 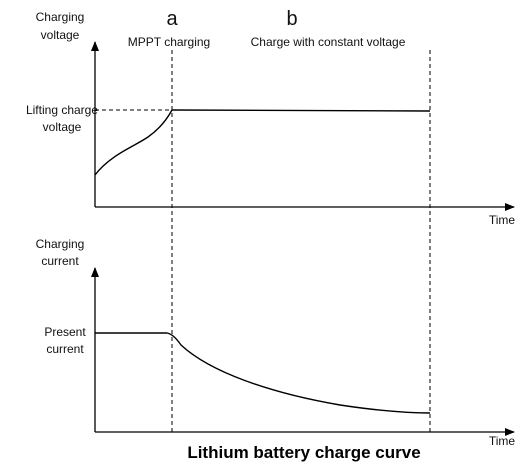 What do you see at coordinates (62, 127) in the screenshot?
I see `lifting-charge-label-line2: voltage` at bounding box center [62, 127].